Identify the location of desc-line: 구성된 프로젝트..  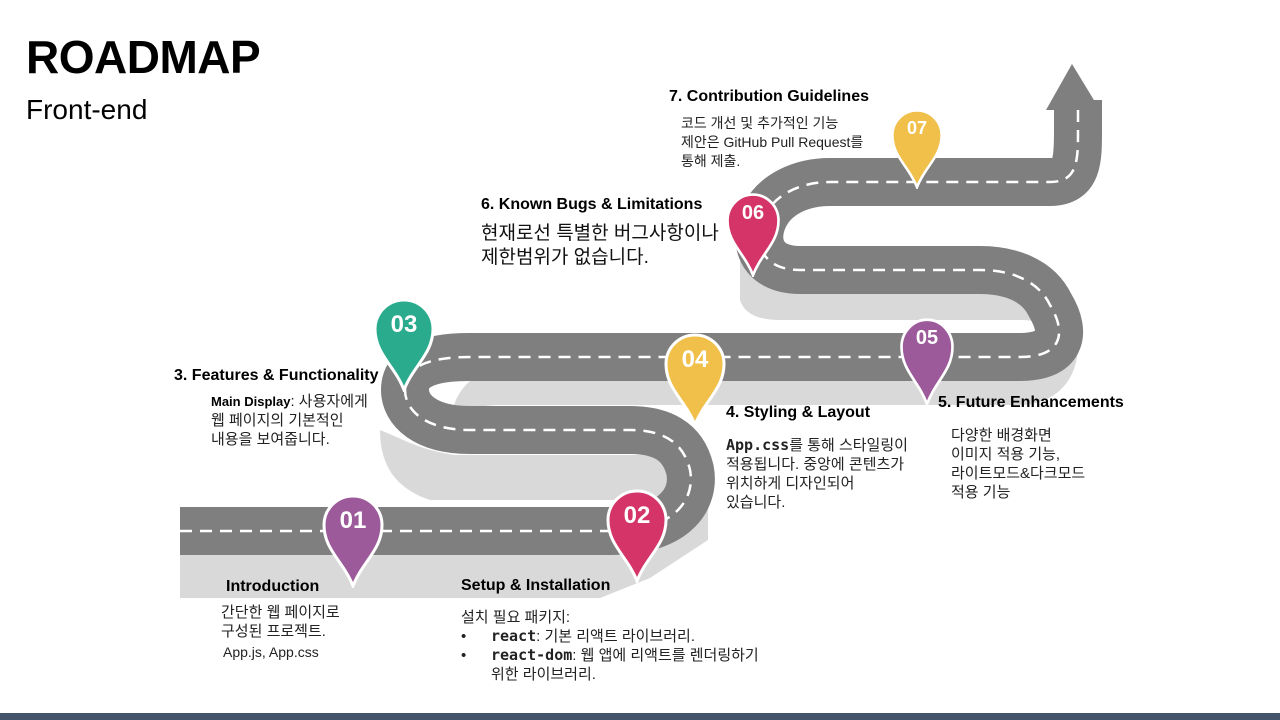
(273, 631).